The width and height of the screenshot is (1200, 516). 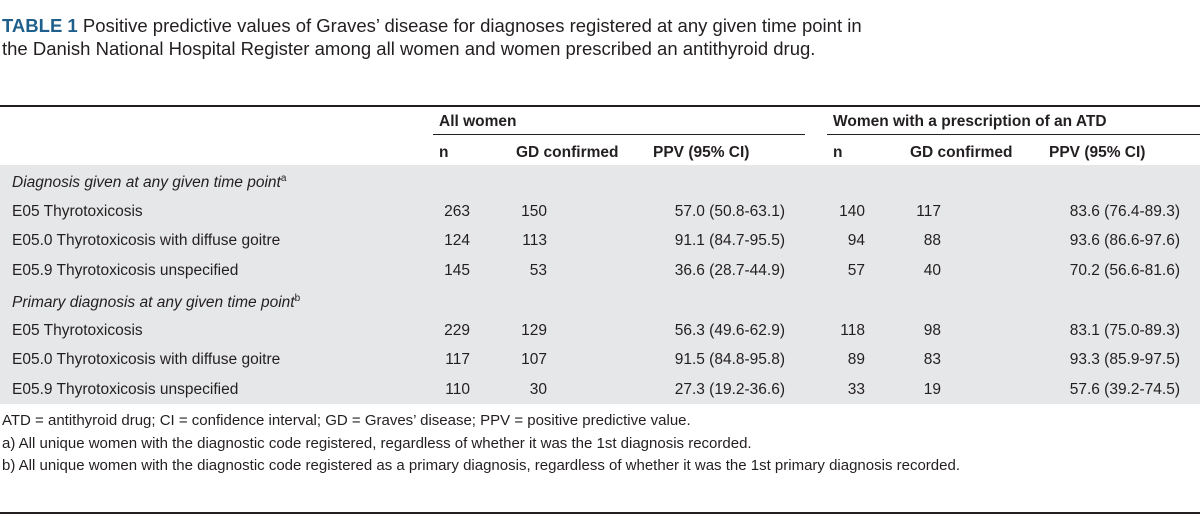 What do you see at coordinates (729, 330) in the screenshot?
I see `cell-ppv-all: 56.3 (49.6-62.9)` at bounding box center [729, 330].